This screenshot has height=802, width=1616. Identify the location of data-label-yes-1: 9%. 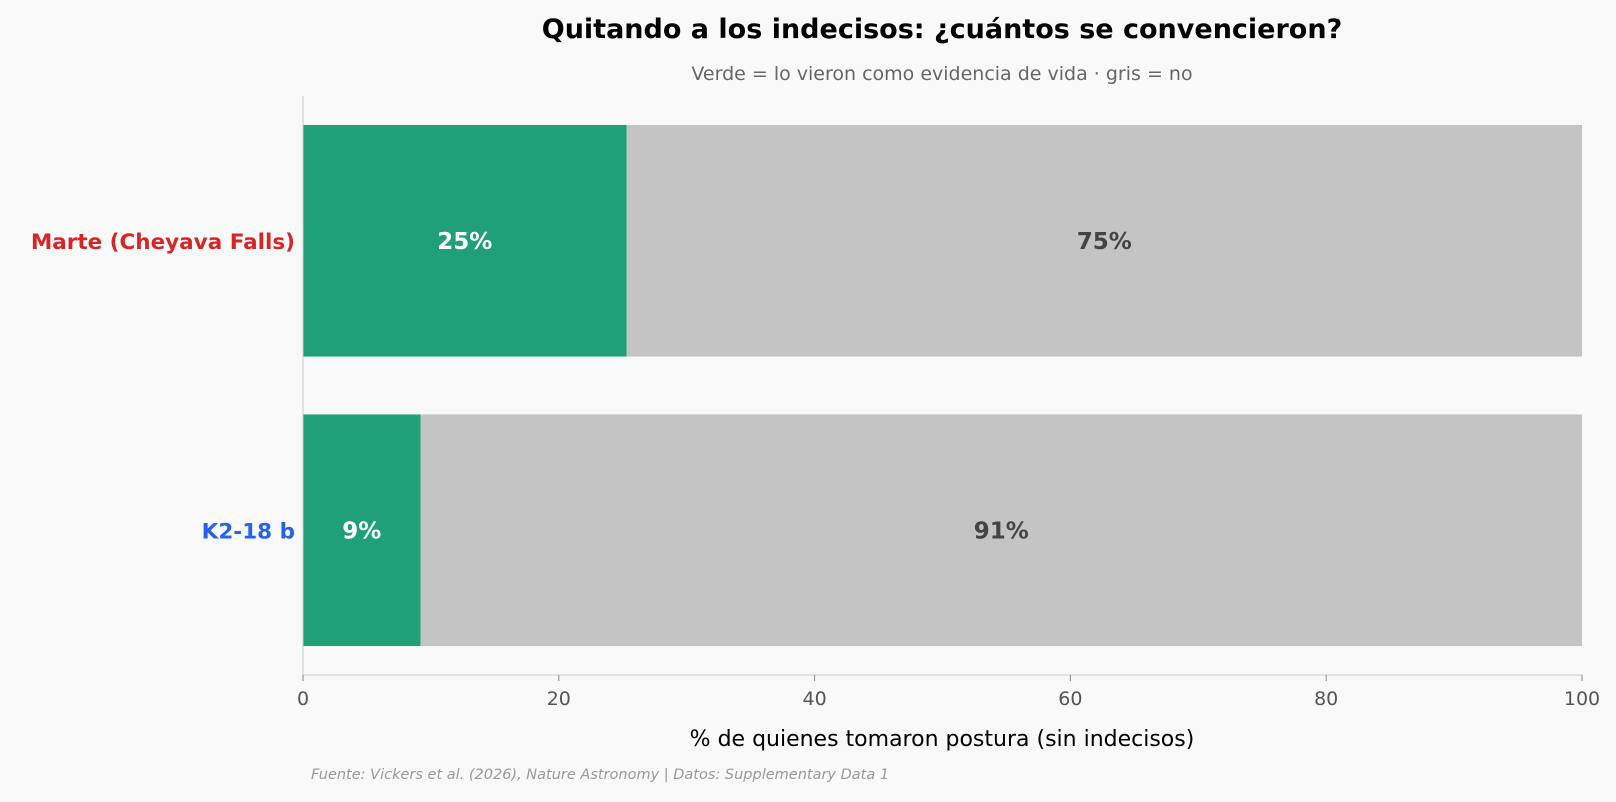
(361, 531).